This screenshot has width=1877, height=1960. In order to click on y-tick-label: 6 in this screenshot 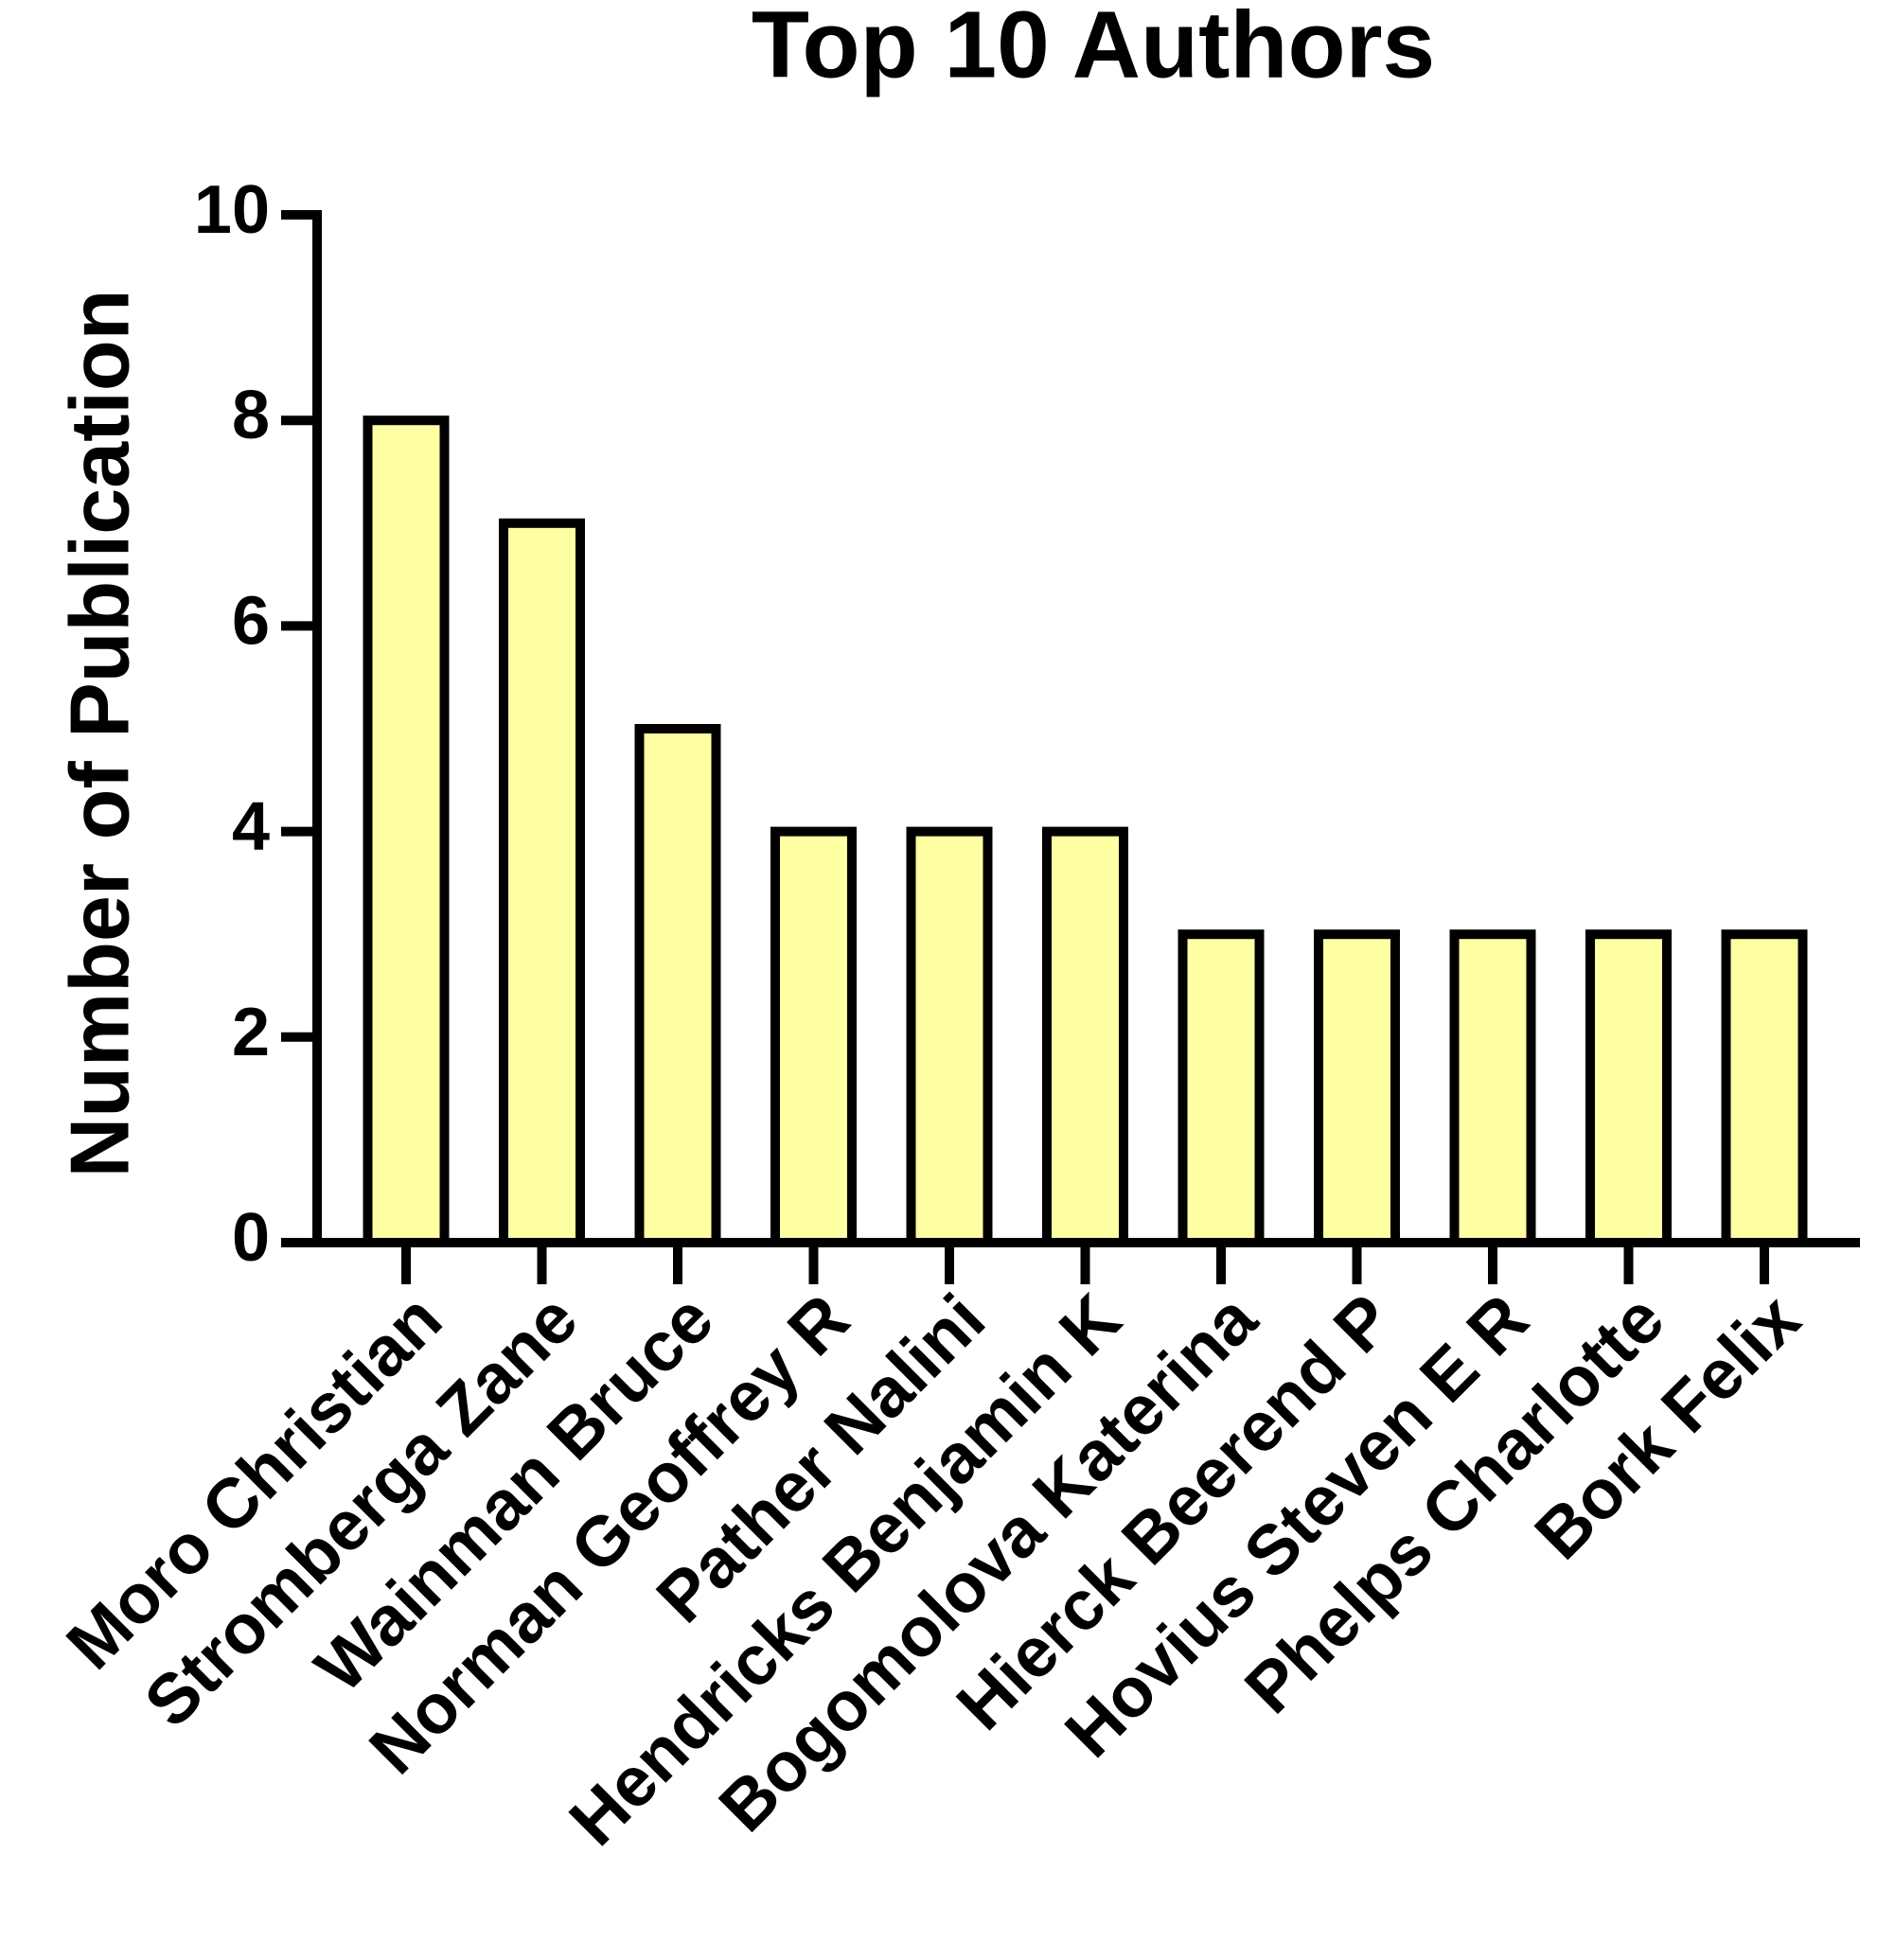, I will do `click(251, 621)`.